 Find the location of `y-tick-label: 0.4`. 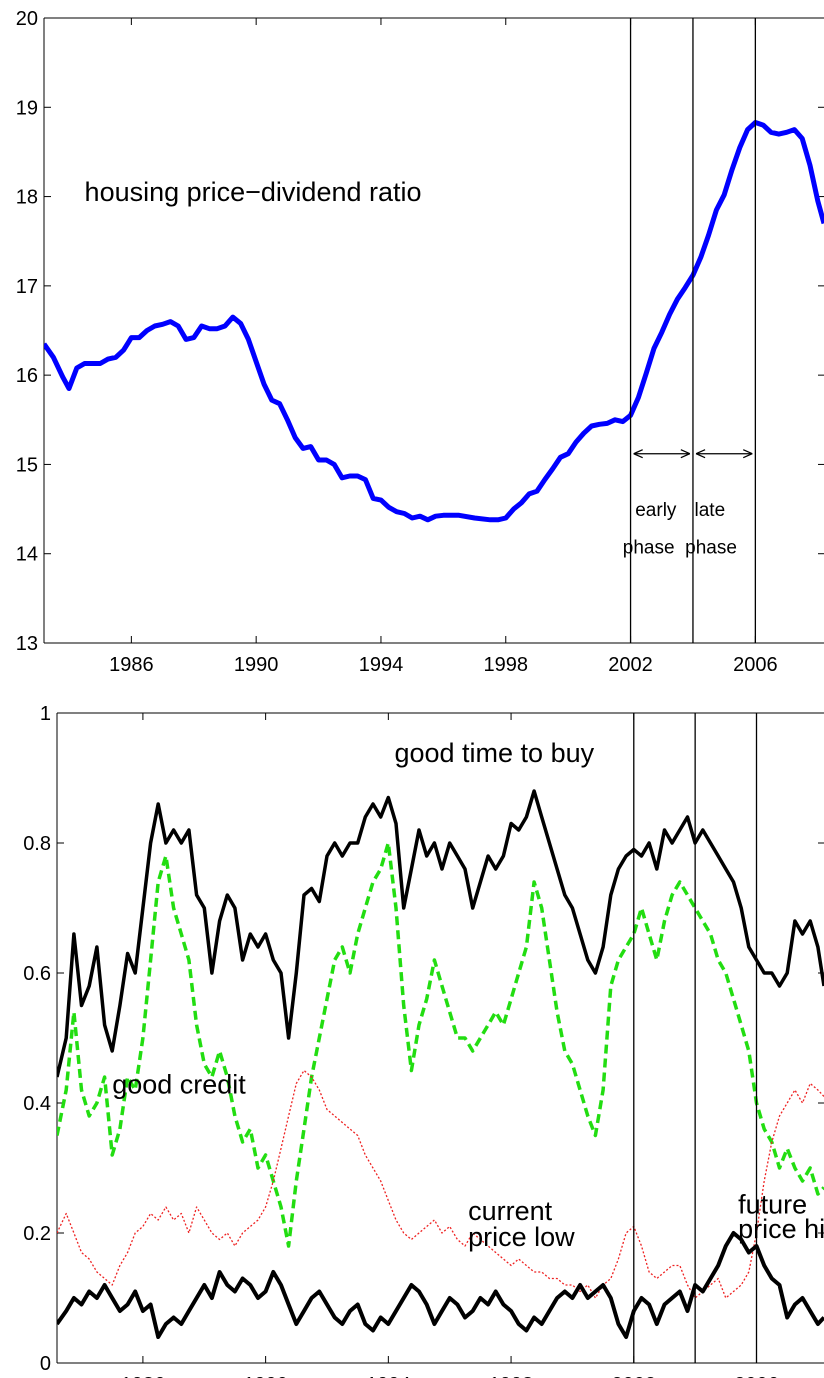

y-tick-label: 0.4 is located at coordinates (37, 1104).